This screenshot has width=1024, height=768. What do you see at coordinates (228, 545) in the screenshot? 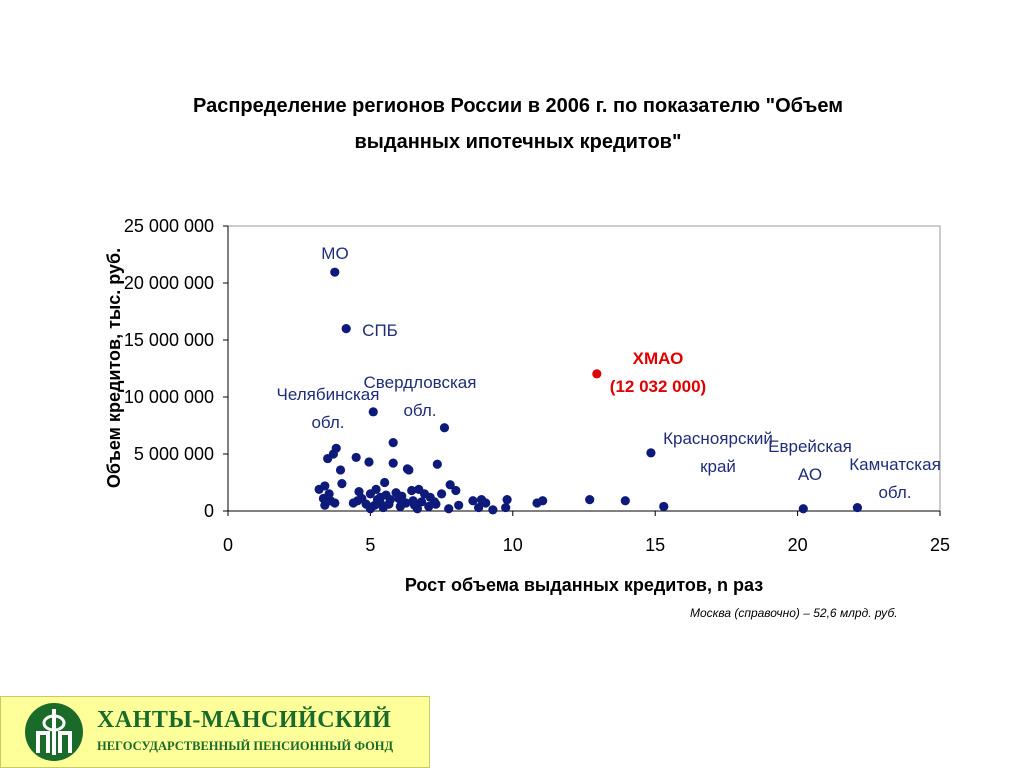
I see `x-tick-label: 0` at bounding box center [228, 545].